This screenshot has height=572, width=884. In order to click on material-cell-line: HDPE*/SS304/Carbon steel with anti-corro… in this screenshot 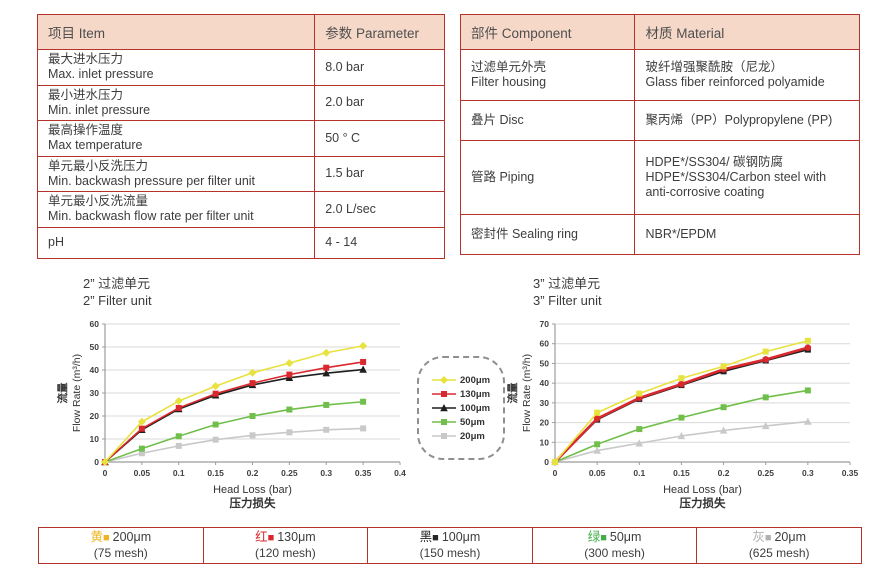, I will do `click(736, 184)`.